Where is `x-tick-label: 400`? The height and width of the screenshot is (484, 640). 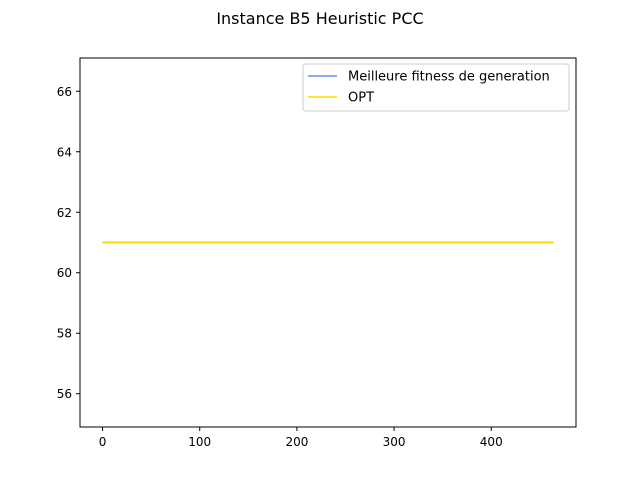 x-tick-label: 400 is located at coordinates (491, 442).